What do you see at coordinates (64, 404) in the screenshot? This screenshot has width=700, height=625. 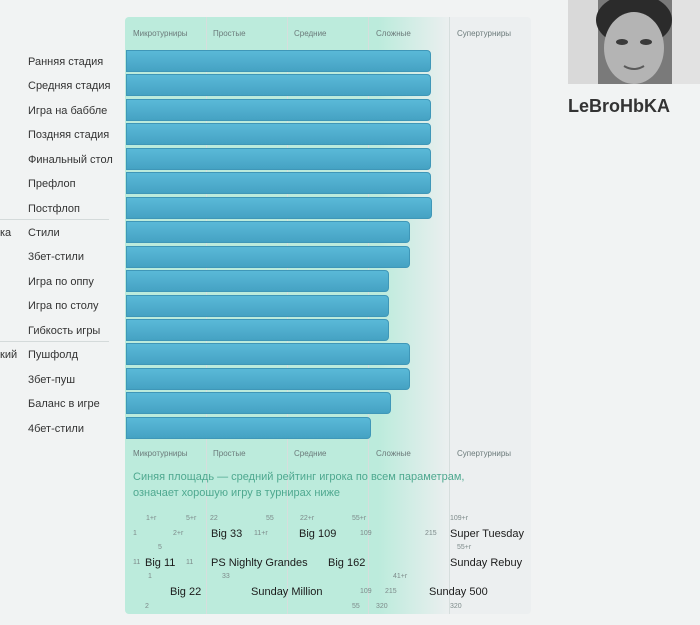 I see `row-label: Баланс в игре` at bounding box center [64, 404].